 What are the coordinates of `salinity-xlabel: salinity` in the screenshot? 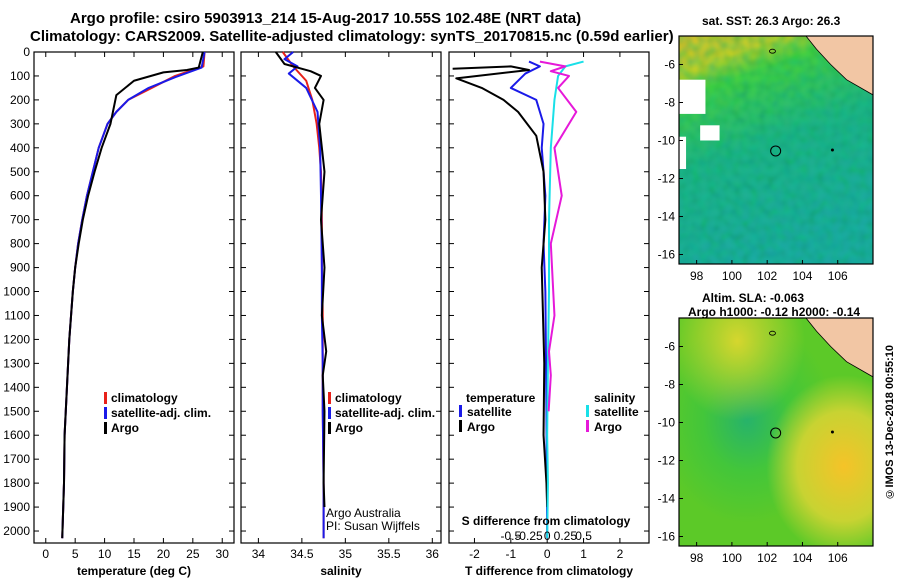 It's located at (341, 571).